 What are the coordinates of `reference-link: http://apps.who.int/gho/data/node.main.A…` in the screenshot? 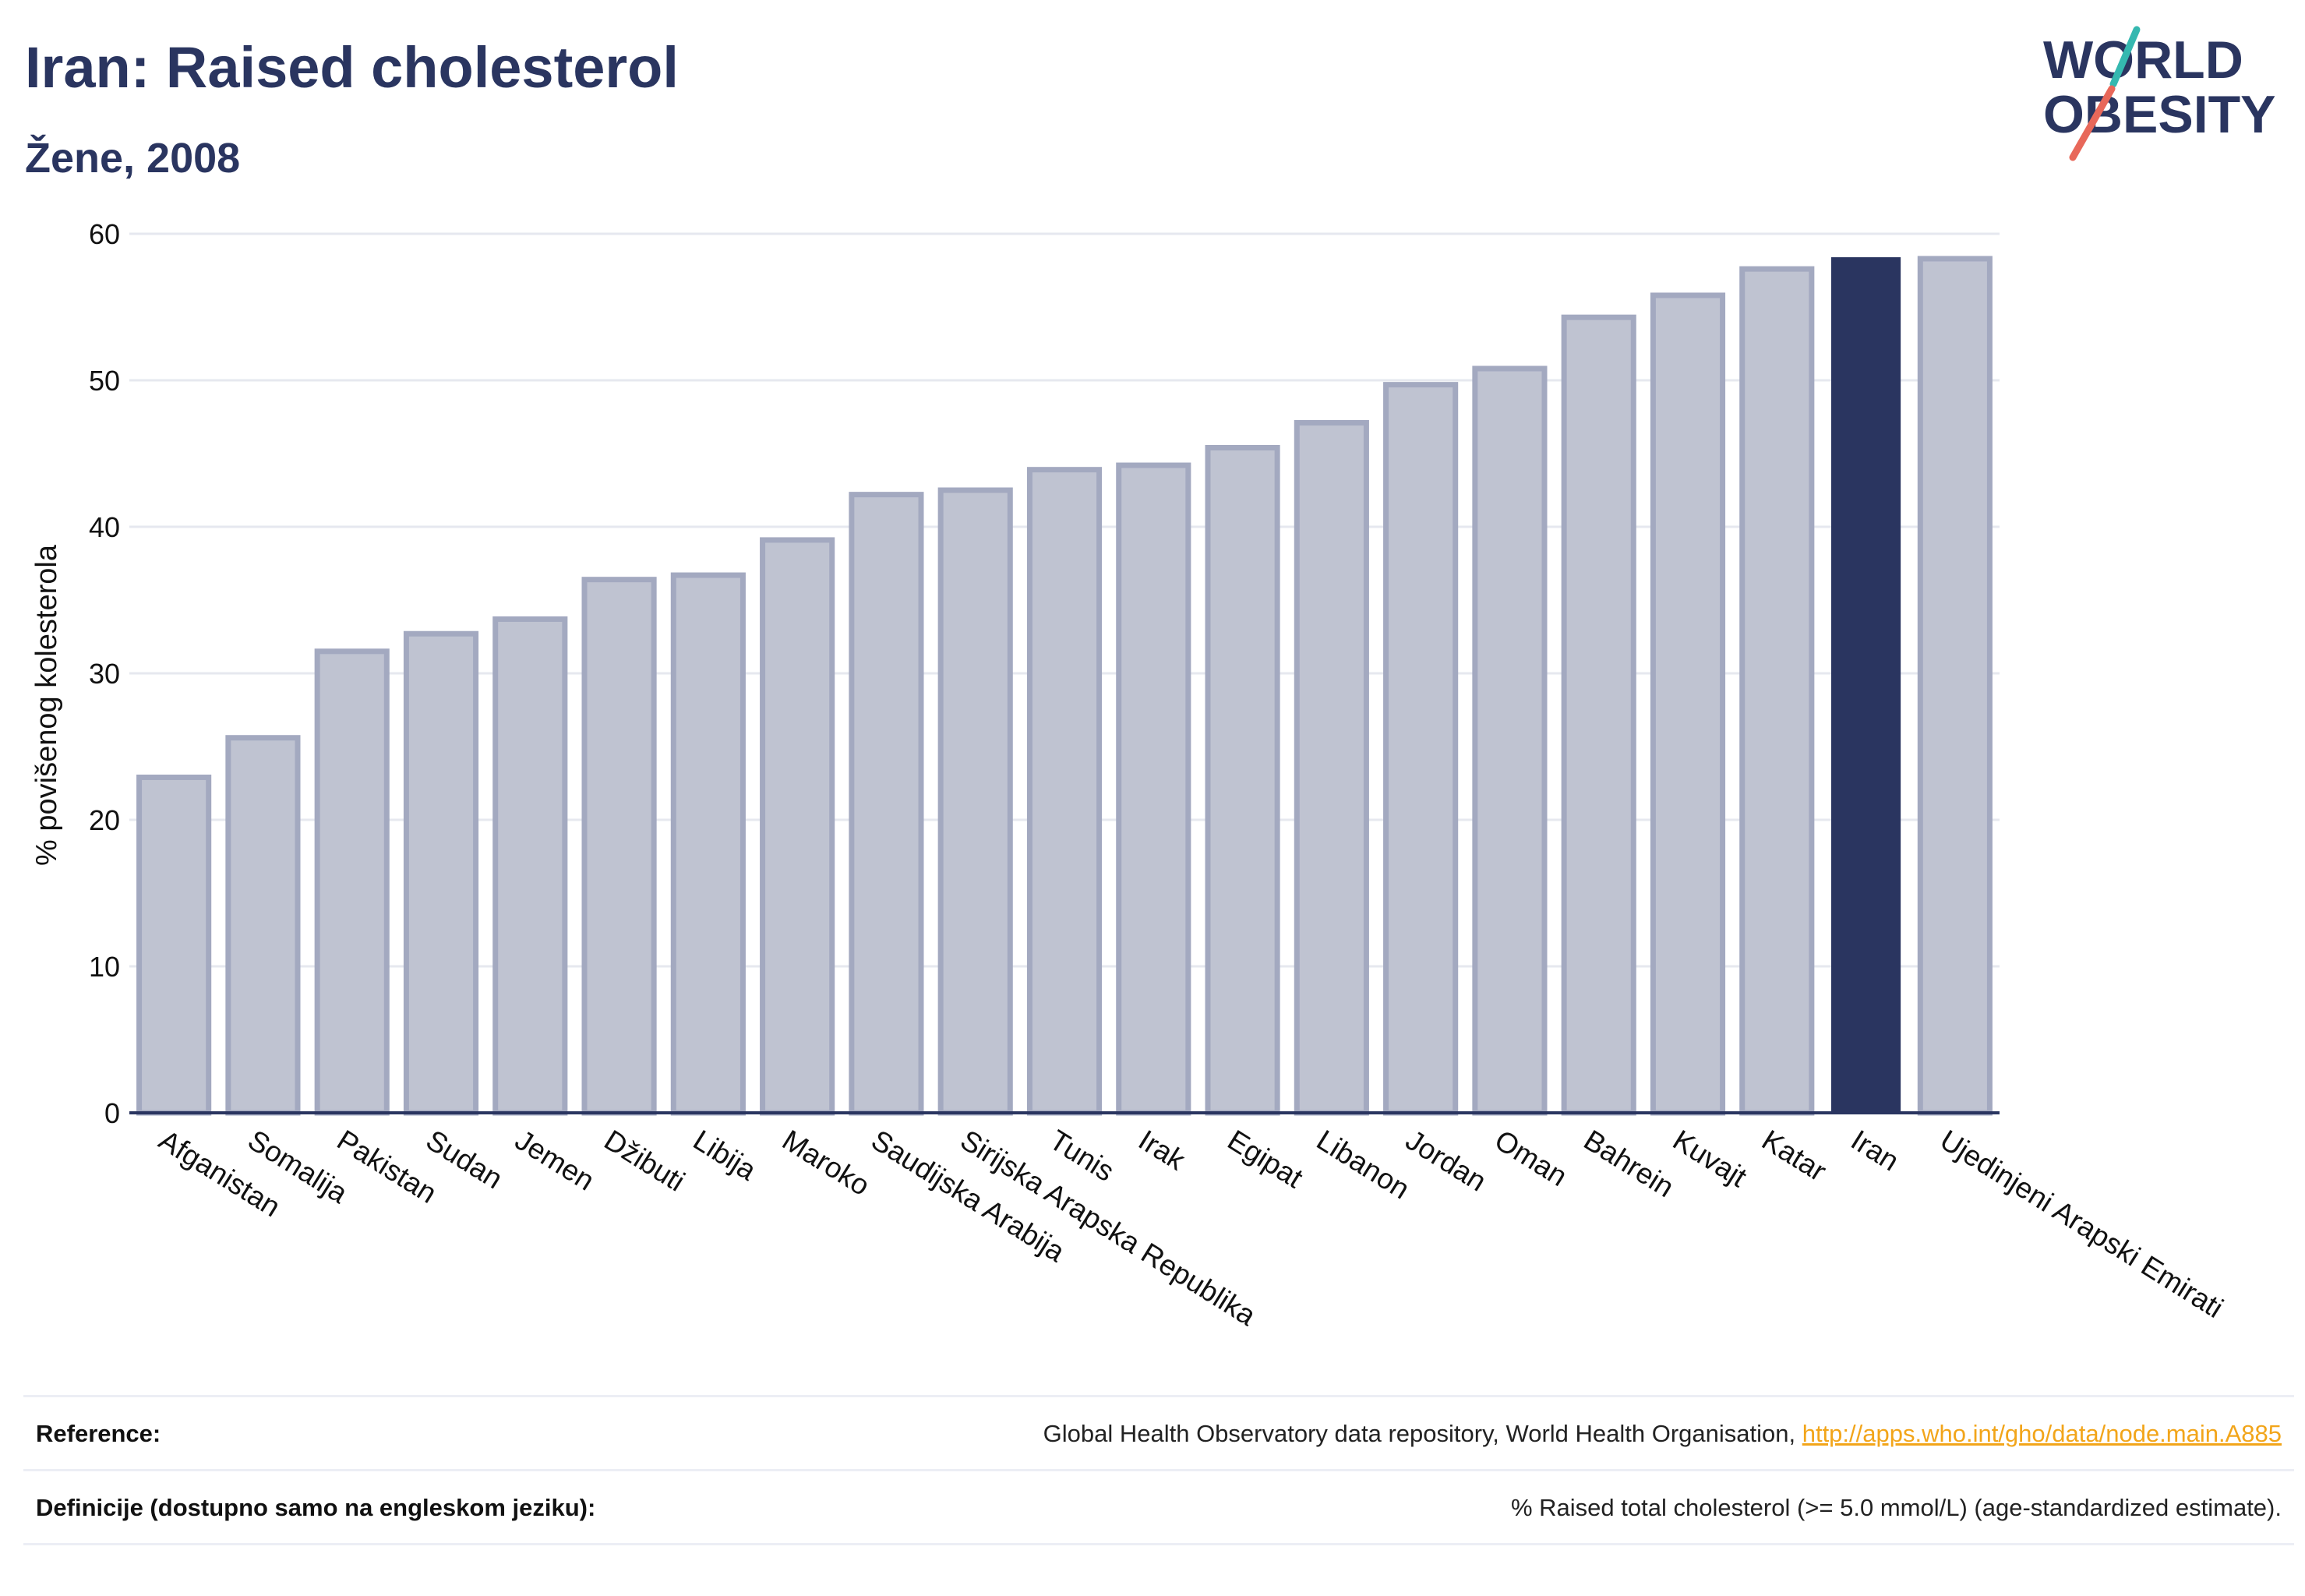 It's located at (2042, 1433).